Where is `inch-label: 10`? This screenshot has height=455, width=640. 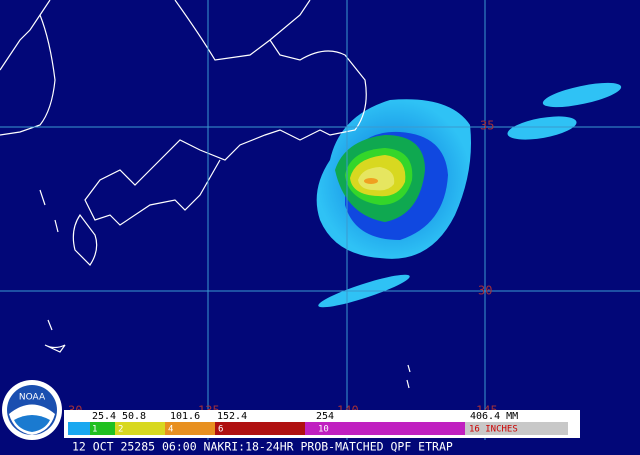
inch-label: 10 is located at coordinates (323, 430).